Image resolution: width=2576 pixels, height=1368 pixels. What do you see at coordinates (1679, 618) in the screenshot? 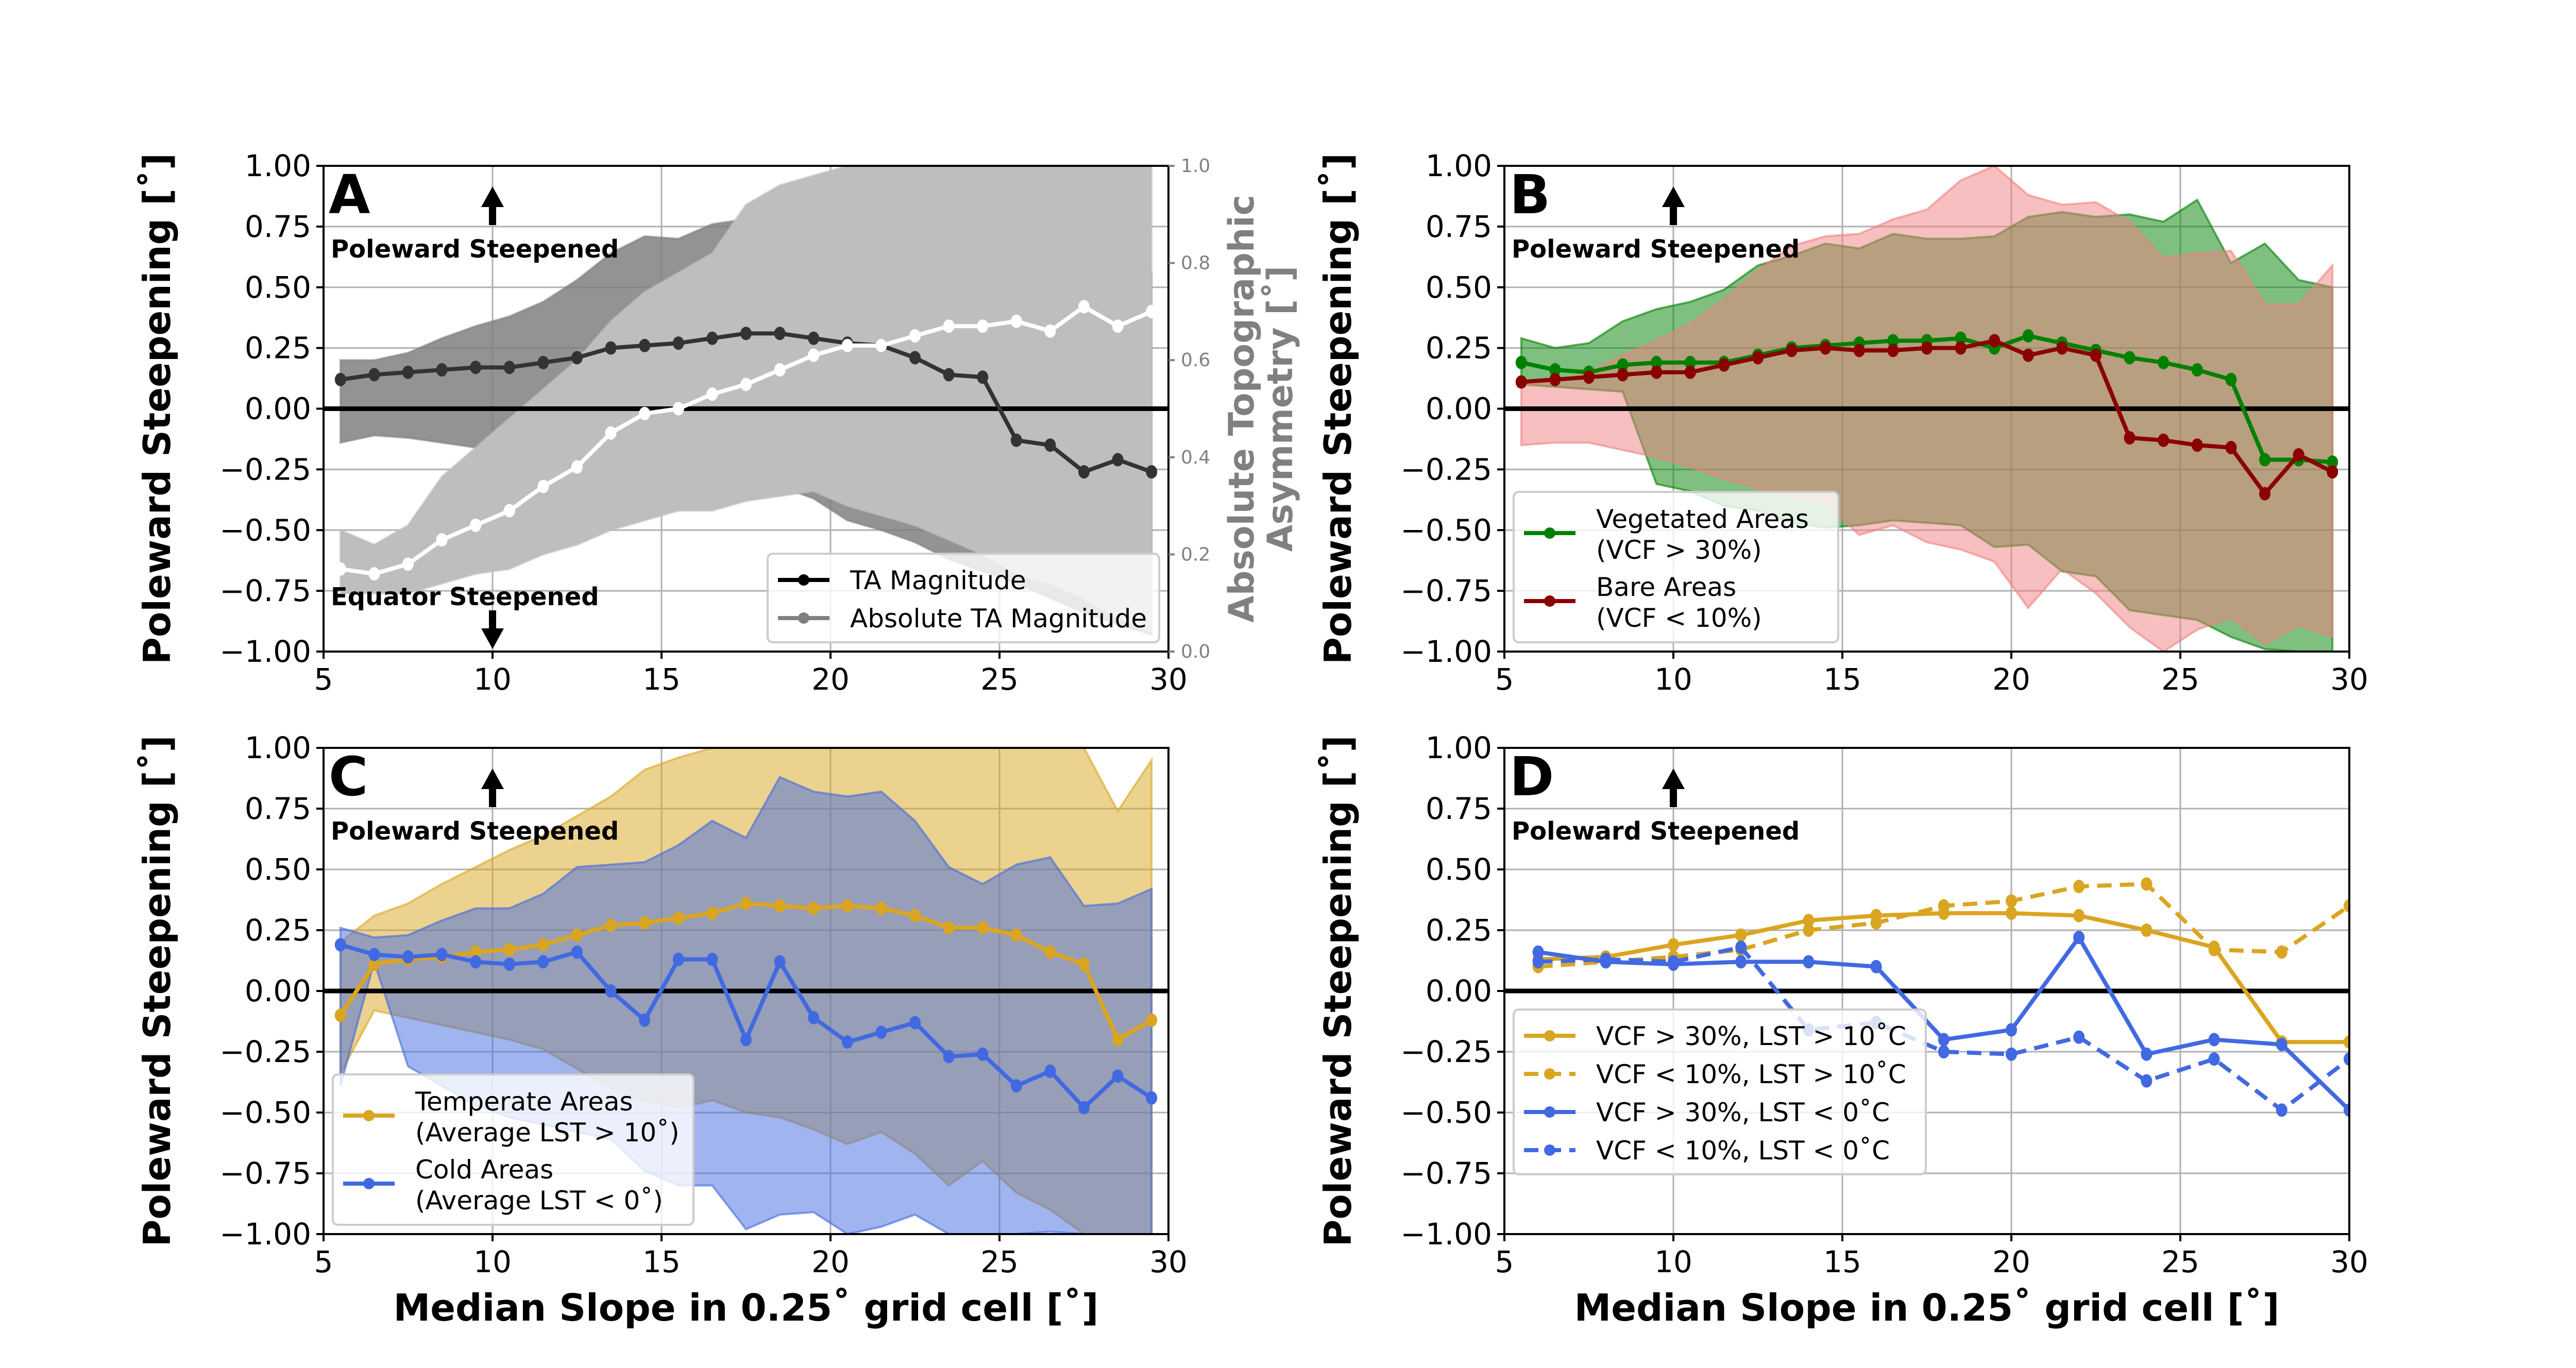
I see `legend-label-line2: (VCF < 10%)` at bounding box center [1679, 618].